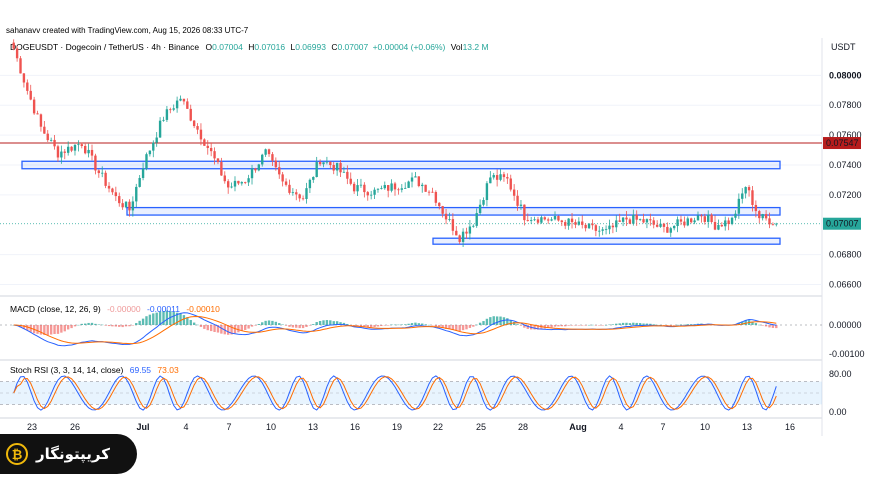  I want to click on time-tick-label: 25, so click(481, 427).